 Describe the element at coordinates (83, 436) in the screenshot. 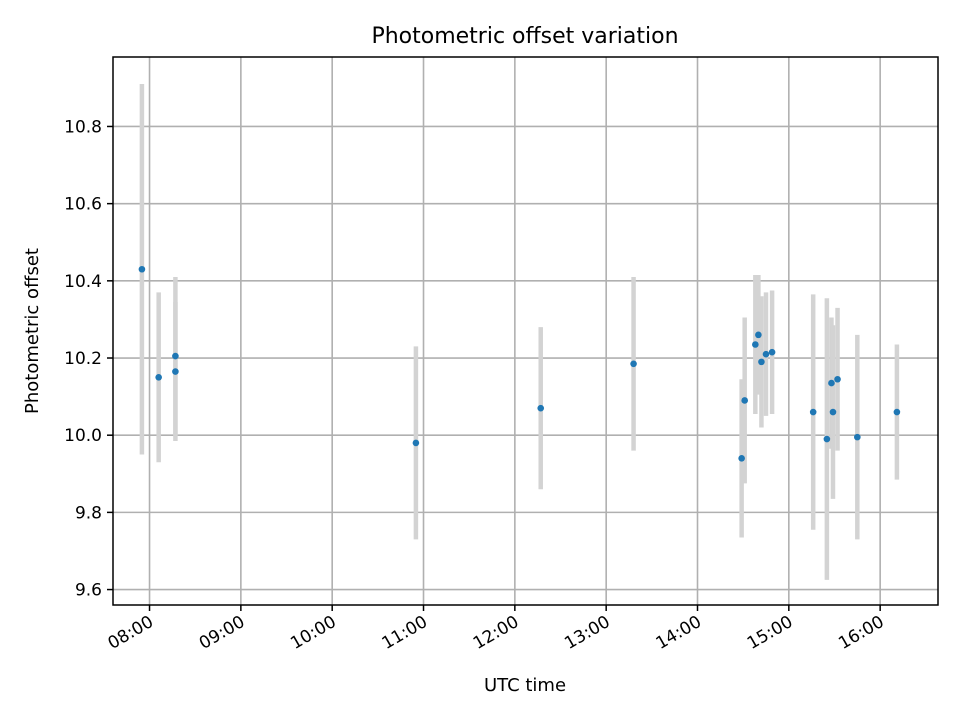

I see `y-tick-label: 10.0` at that location.